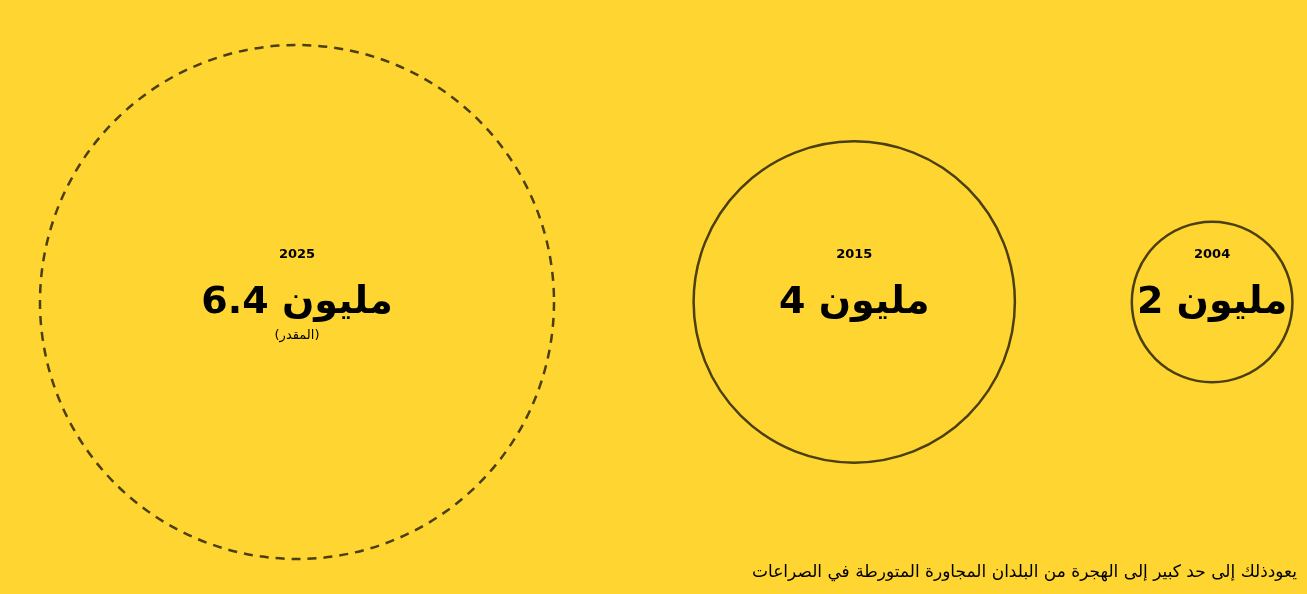  I want to click on category-label: 2025, so click(297, 253).